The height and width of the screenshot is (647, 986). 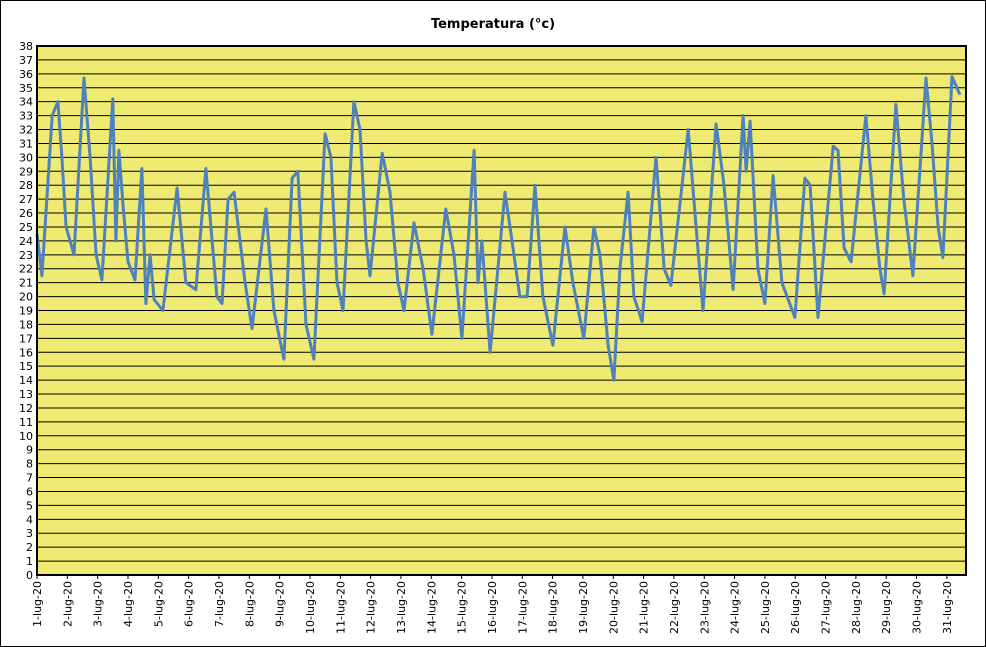 I want to click on y-tick-label: 0, so click(x=29, y=575).